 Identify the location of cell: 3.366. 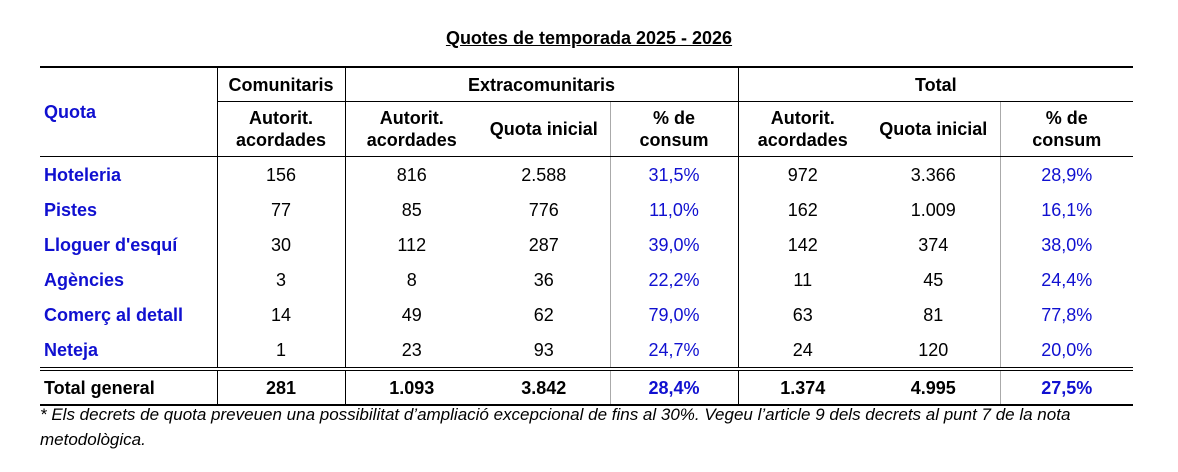
(933, 174).